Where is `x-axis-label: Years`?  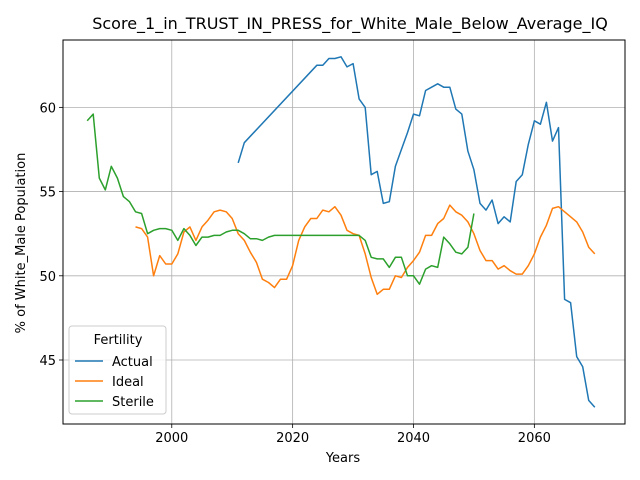 x-axis-label: Years is located at coordinates (343, 458).